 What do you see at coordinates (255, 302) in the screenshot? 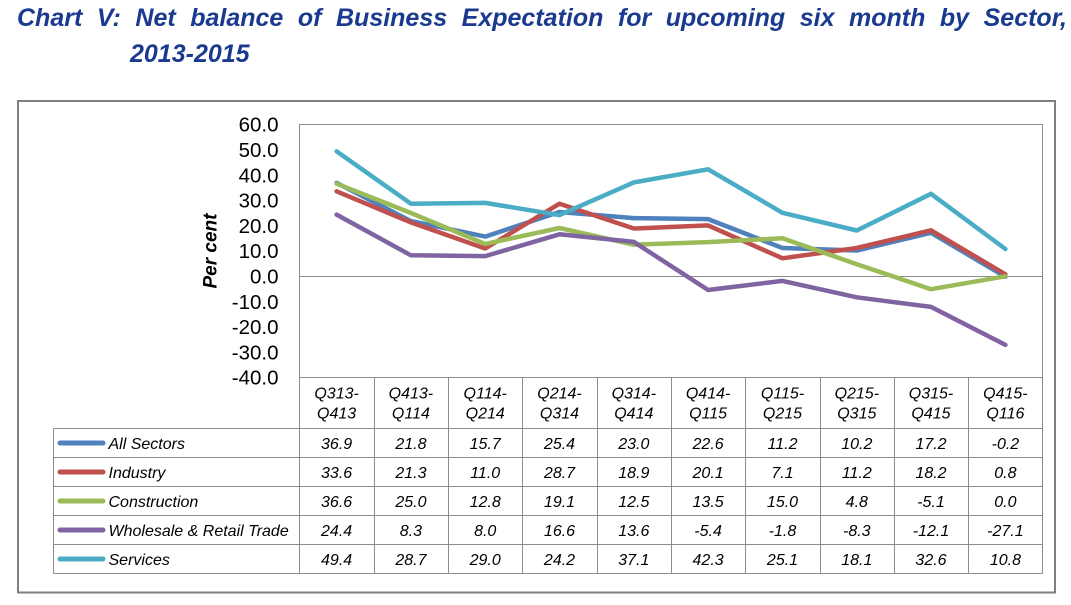
I see `svg-text: -10.0` at bounding box center [255, 302].